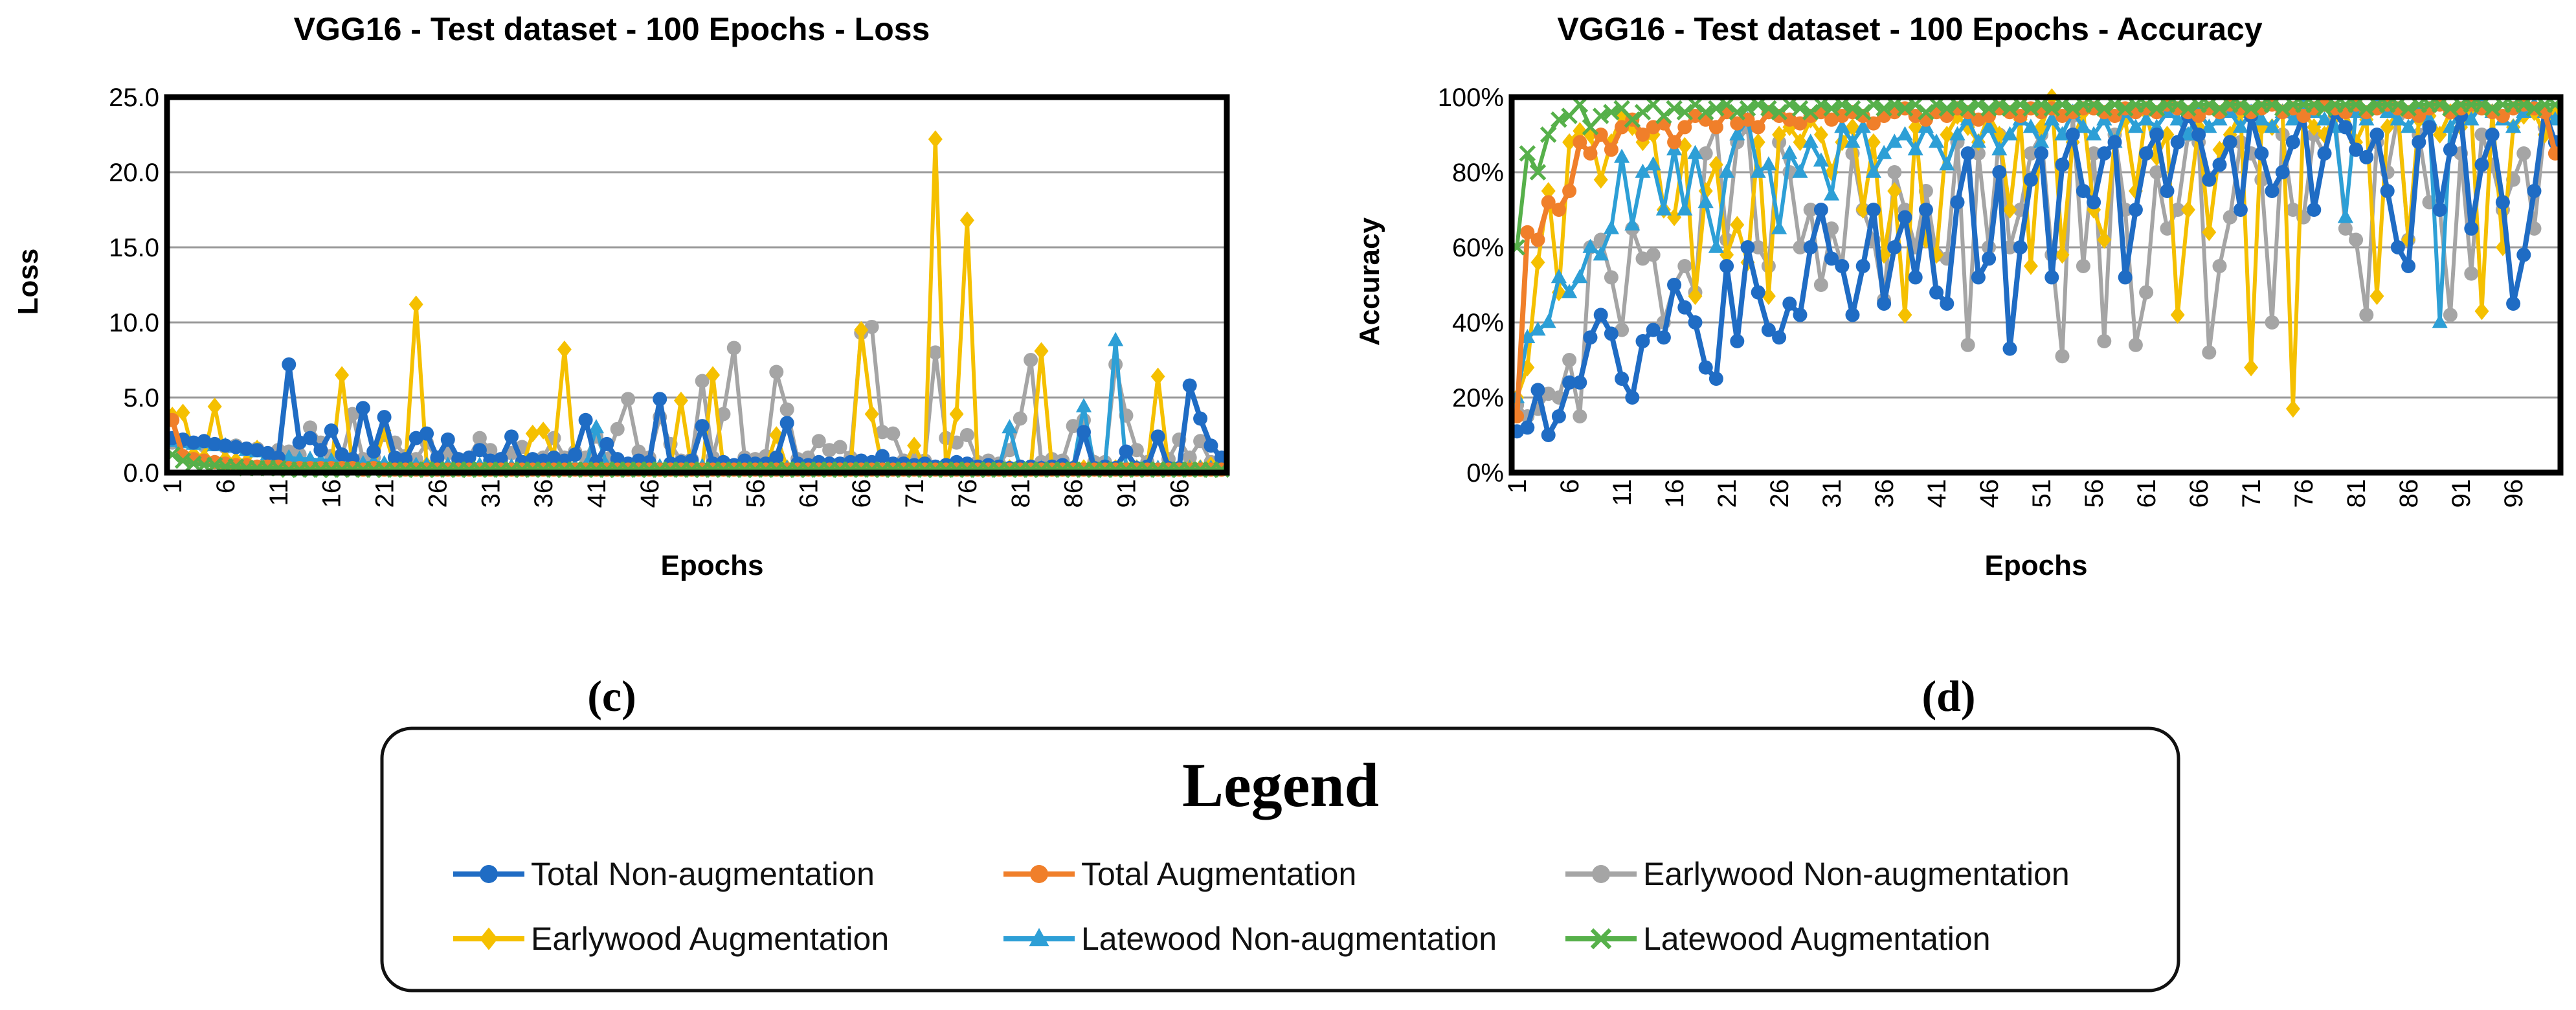 The image size is (2576, 1010). What do you see at coordinates (2409, 494) in the screenshot?
I see `acc-x-tick-label: 86` at bounding box center [2409, 494].